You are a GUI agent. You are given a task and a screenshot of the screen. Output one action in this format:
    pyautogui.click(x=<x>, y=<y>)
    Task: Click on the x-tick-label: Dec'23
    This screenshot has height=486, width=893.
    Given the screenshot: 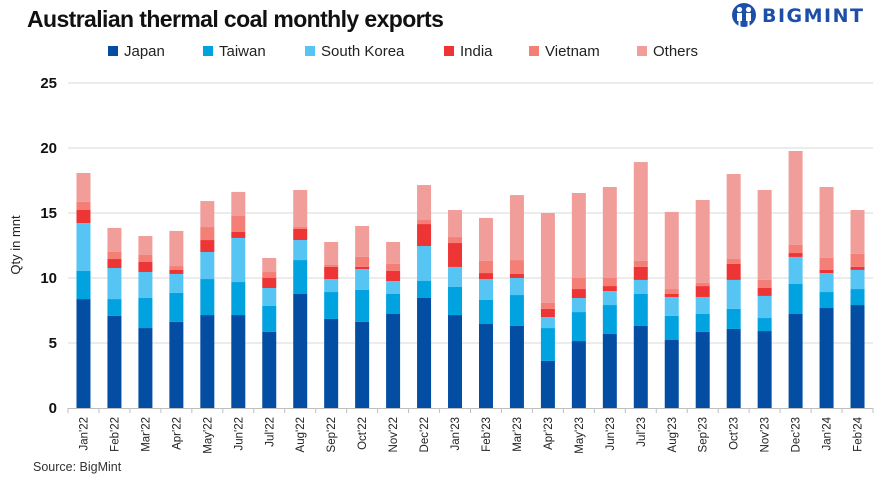 What is the action you would take?
    pyautogui.click(x=797, y=434)
    